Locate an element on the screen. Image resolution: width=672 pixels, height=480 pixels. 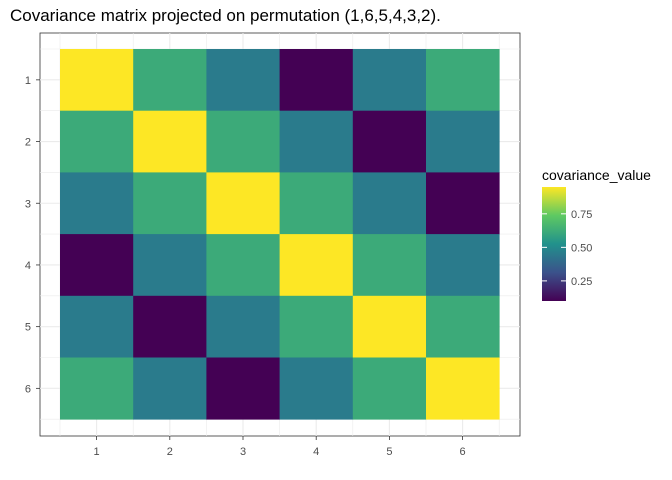
legend-tick-label: 0.50 is located at coordinates (581, 248).